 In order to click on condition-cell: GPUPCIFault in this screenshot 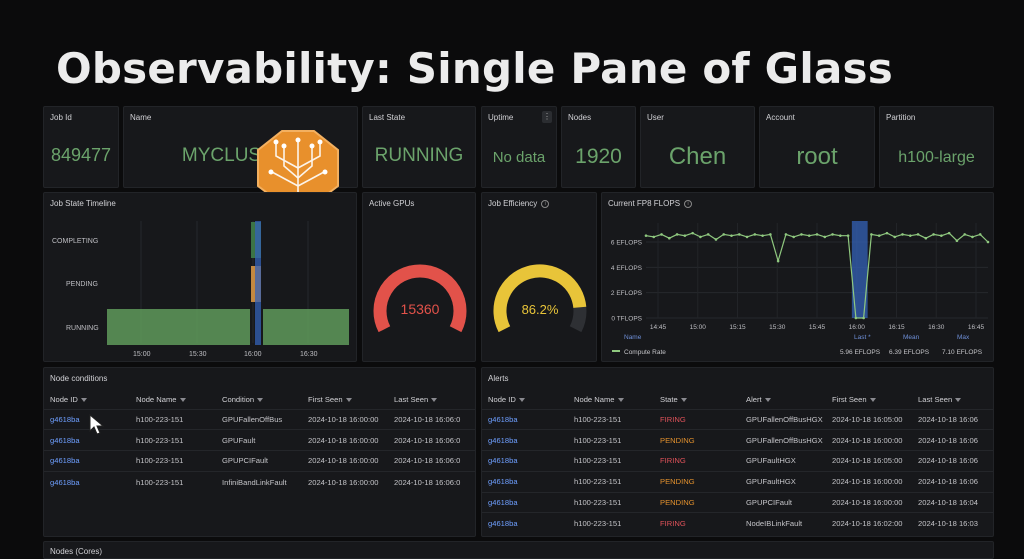, I will do `click(259, 461)`.